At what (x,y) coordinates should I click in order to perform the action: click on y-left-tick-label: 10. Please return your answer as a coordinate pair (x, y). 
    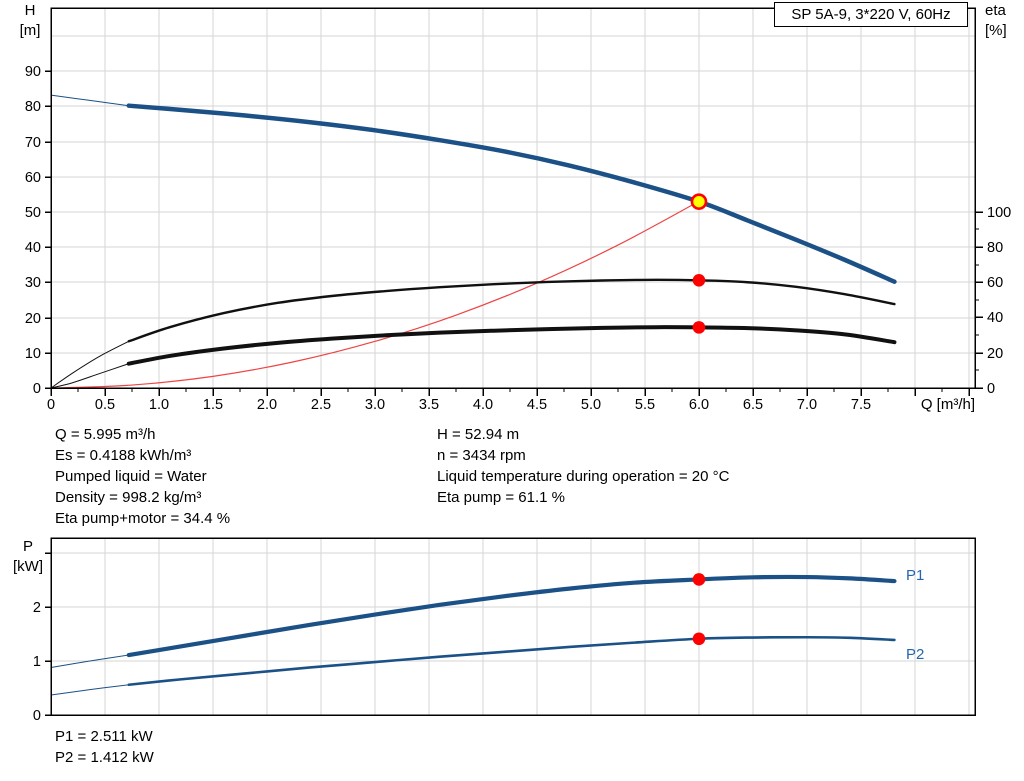
    Looking at the image, I should click on (33, 354).